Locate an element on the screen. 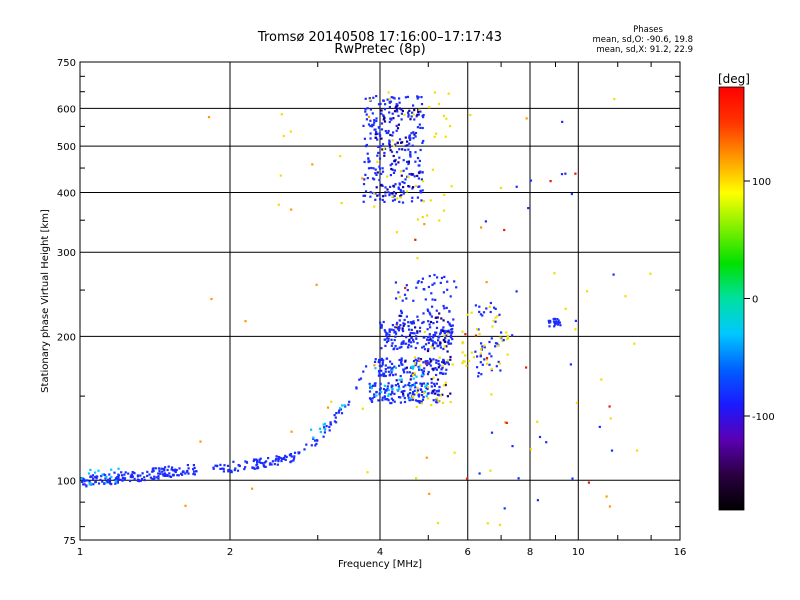 The image size is (800, 600). cluster-scattered-blue is located at coordinates (546, 315).